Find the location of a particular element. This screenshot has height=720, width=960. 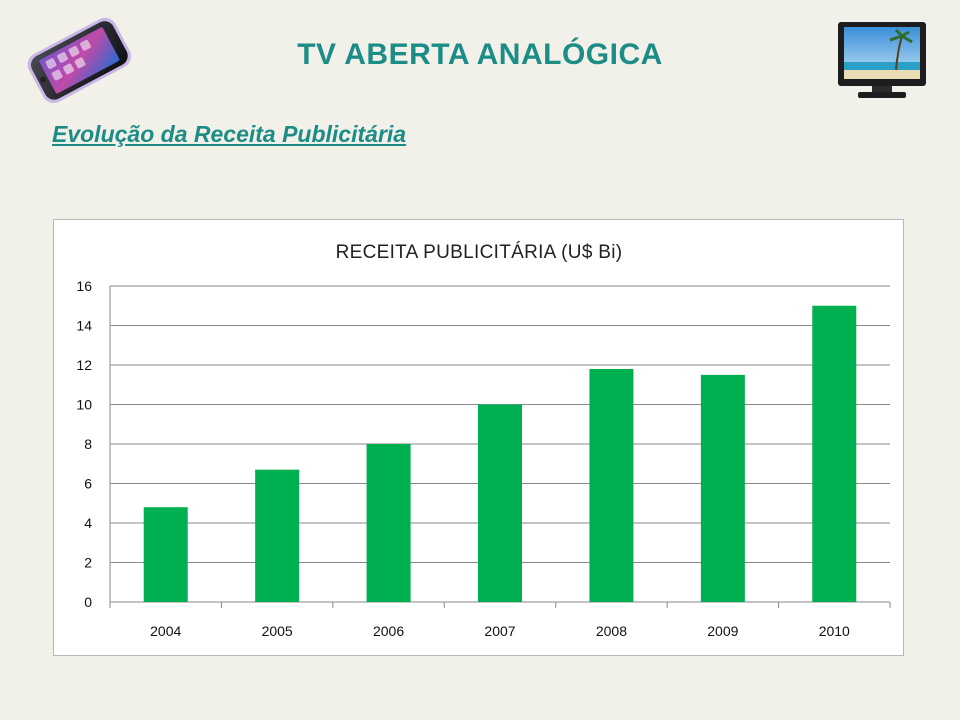

x-tick-label: 2008 is located at coordinates (611, 631).